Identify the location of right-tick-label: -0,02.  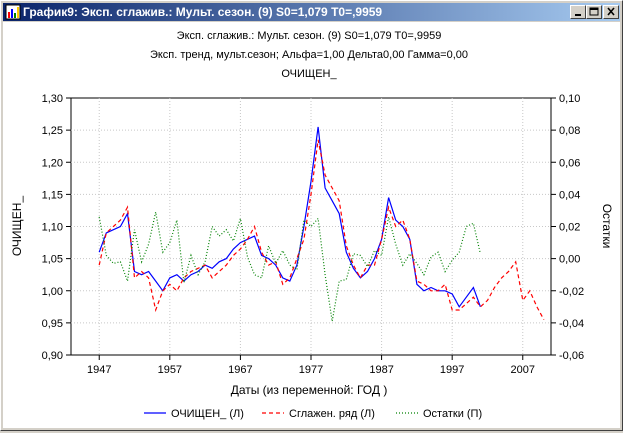
(571, 292).